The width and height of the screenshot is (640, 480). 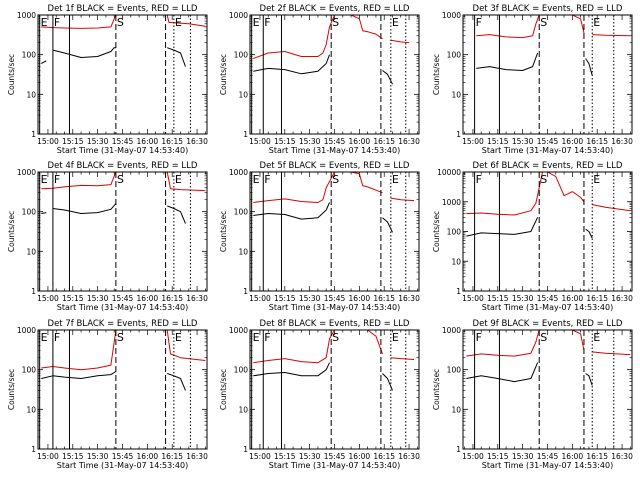 I want to click on chart-title: Det 8f BLACK = Events, RED = LLD, so click(x=335, y=324).